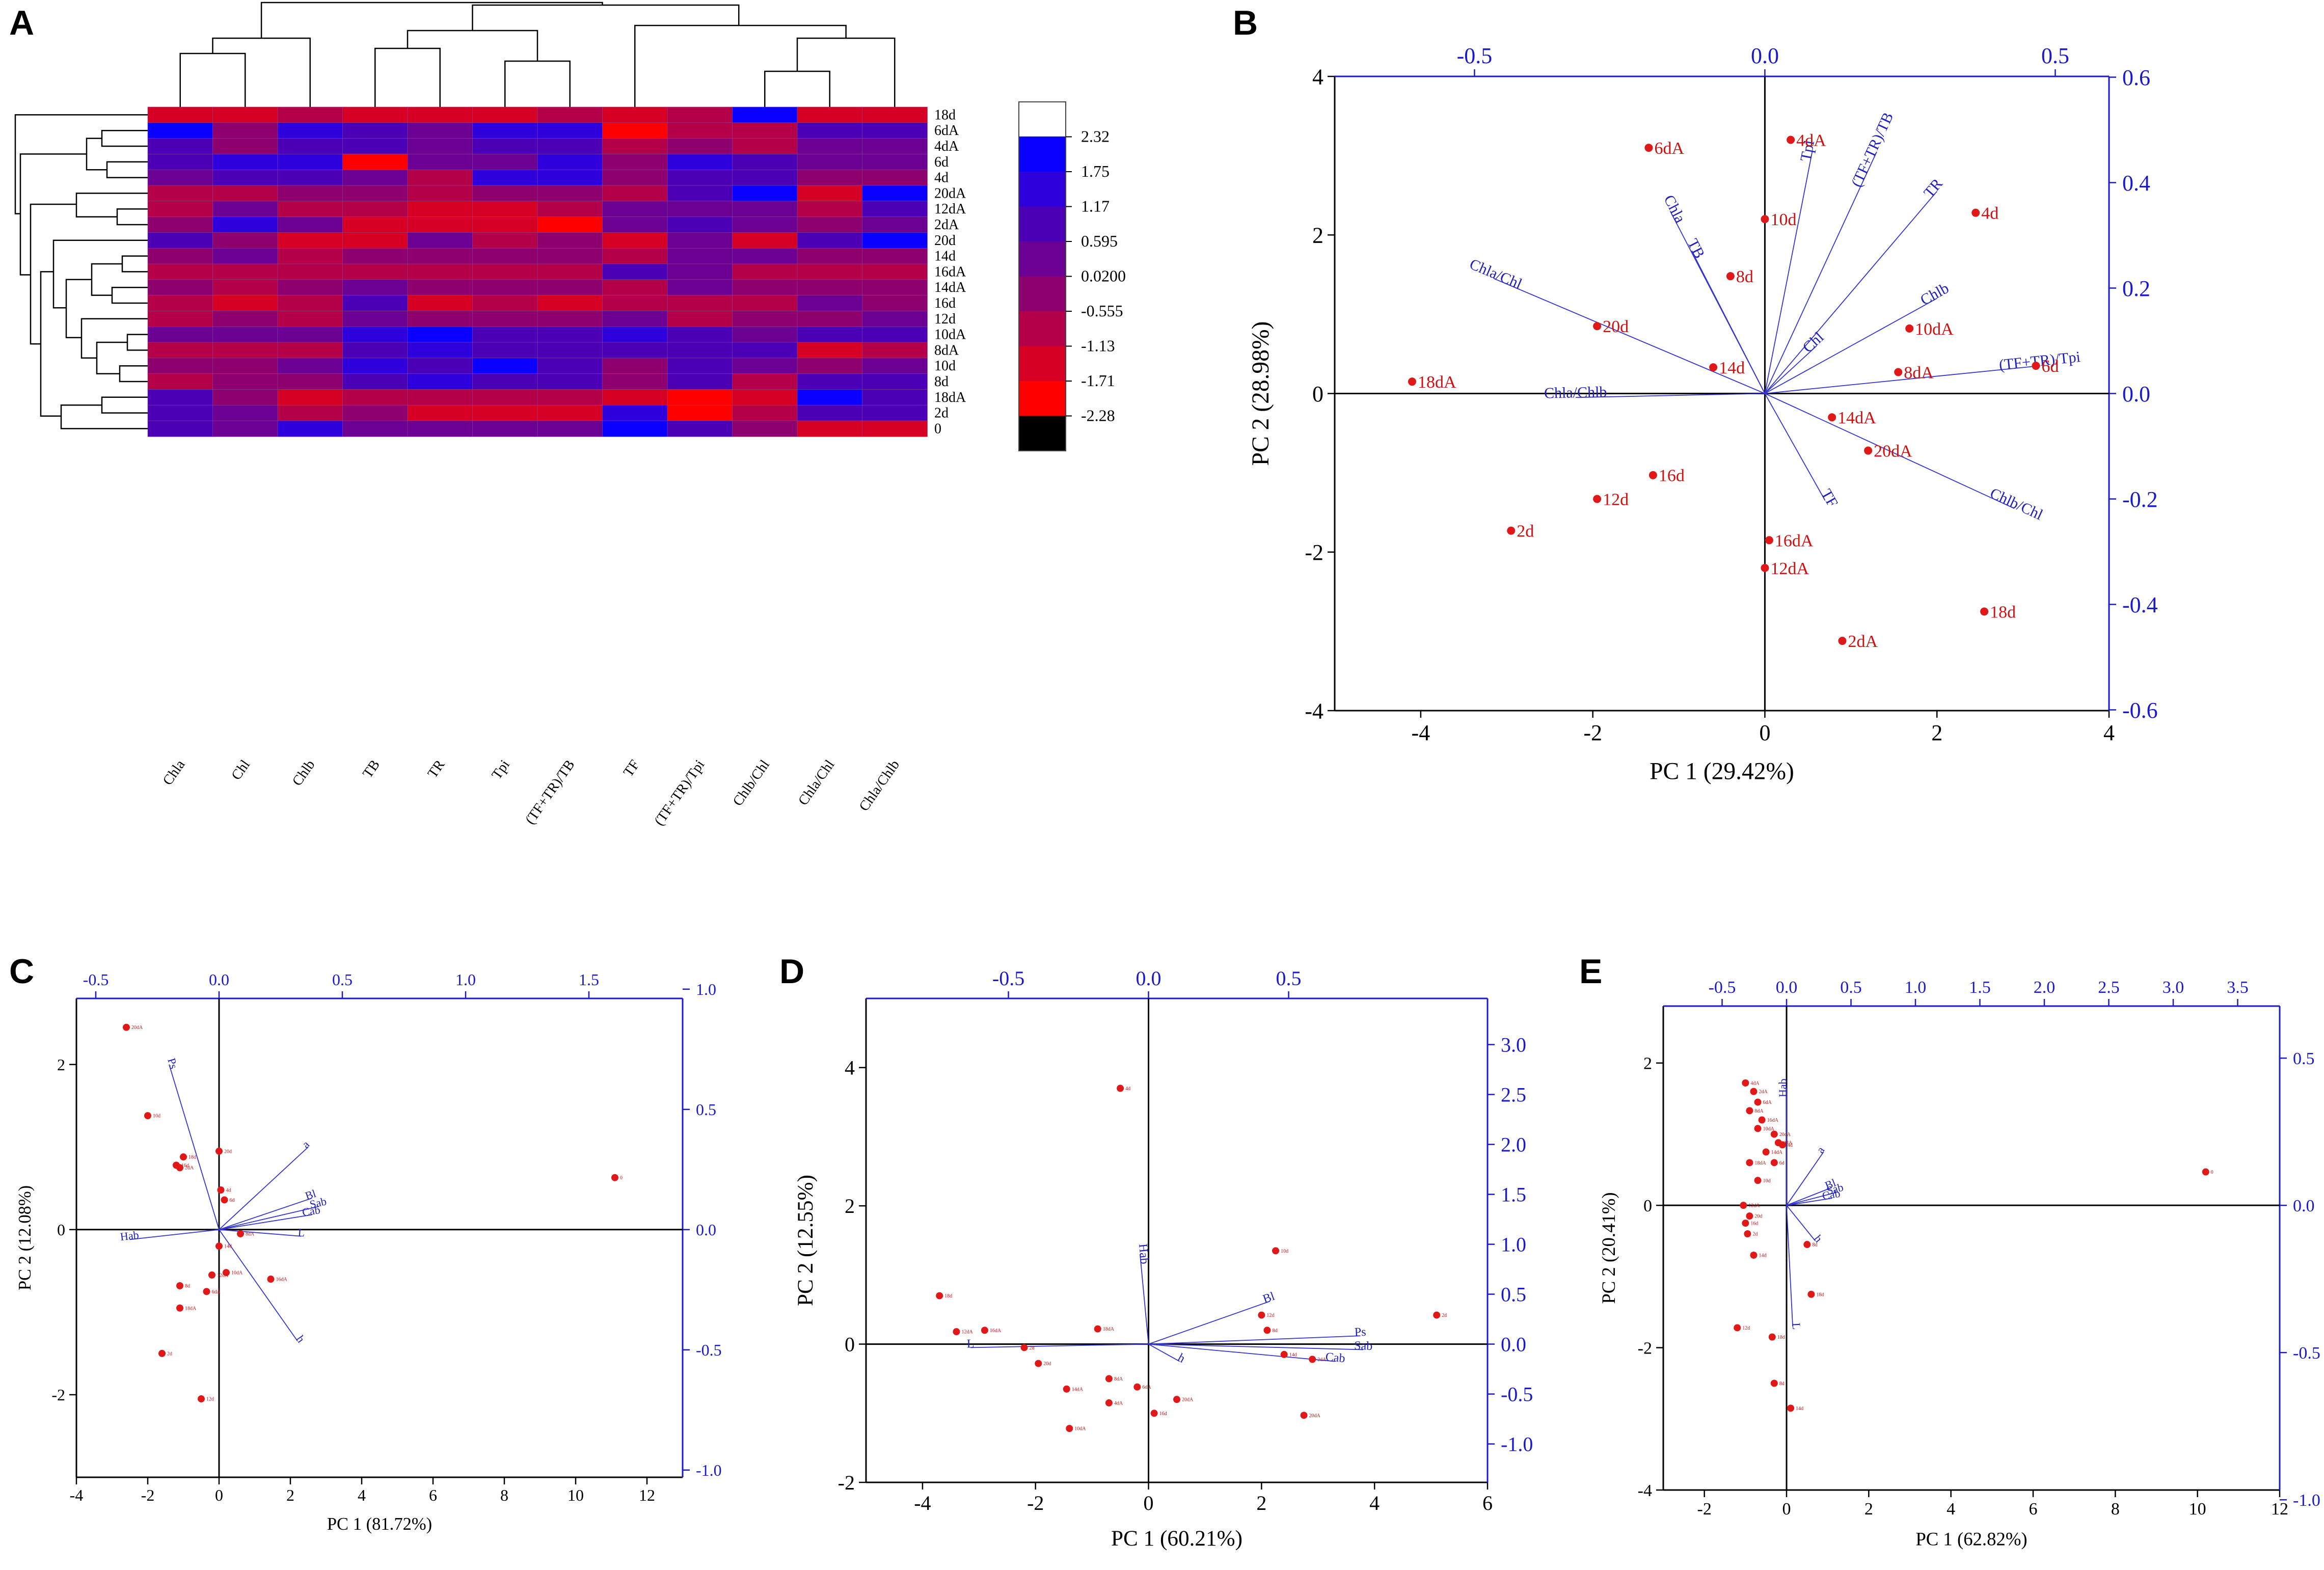 The height and width of the screenshot is (1570, 2324). Describe the element at coordinates (946, 146) in the screenshot. I see `row-label: 4dA` at that location.